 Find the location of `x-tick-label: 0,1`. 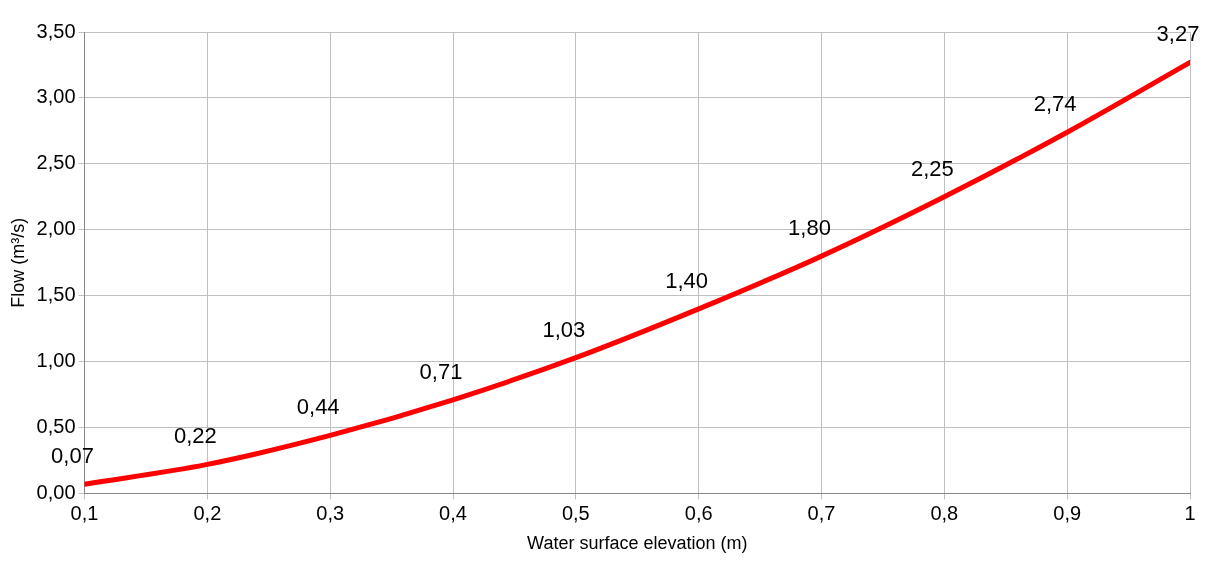

x-tick-label: 0,1 is located at coordinates (84, 512).